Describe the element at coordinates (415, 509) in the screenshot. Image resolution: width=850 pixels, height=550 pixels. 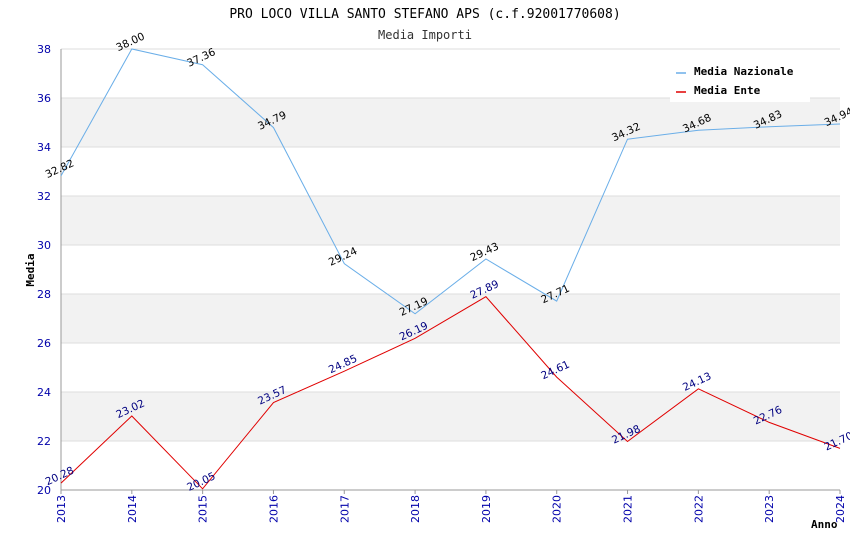
I see `x-tick-2018: 2018` at that location.